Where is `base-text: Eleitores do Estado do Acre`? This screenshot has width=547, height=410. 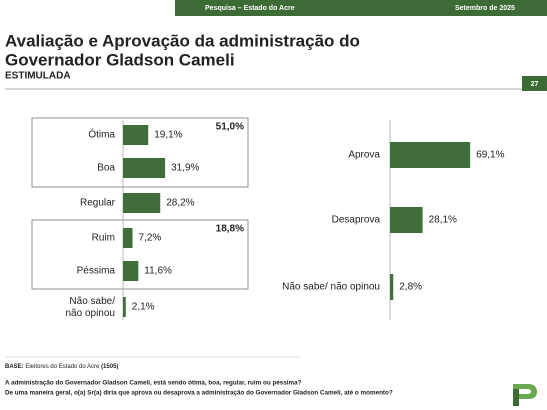
base-text: Eleitores do Estado do Acre is located at coordinates (62, 367).